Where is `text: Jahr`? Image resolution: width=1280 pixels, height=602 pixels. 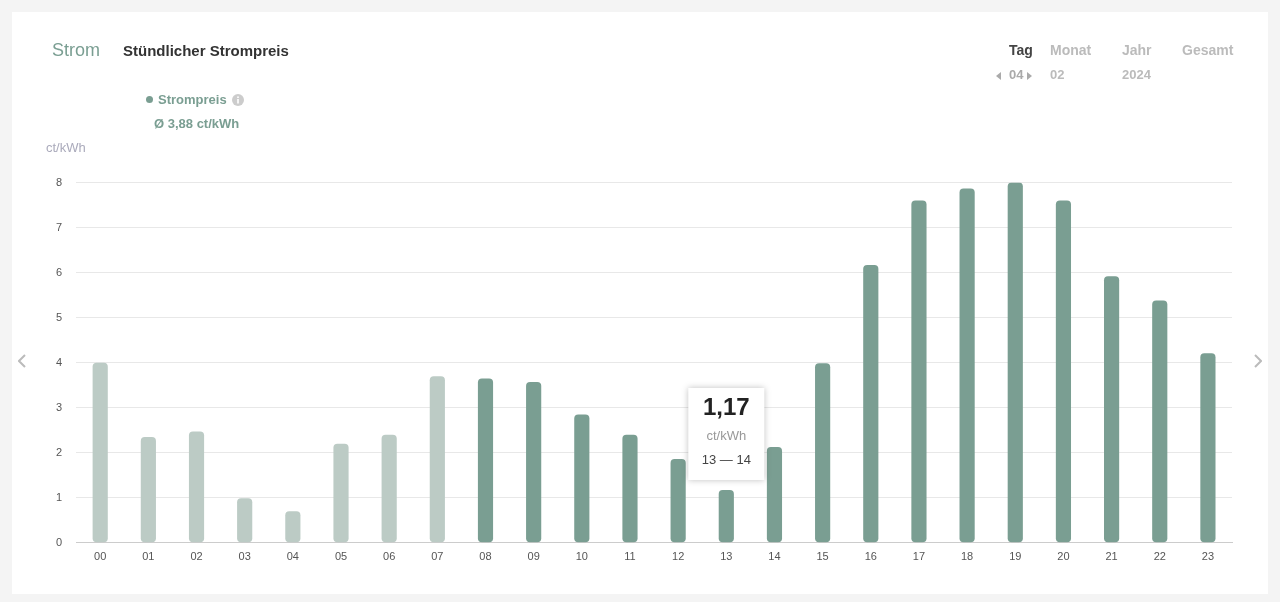
text: Jahr is located at coordinates (1137, 50).